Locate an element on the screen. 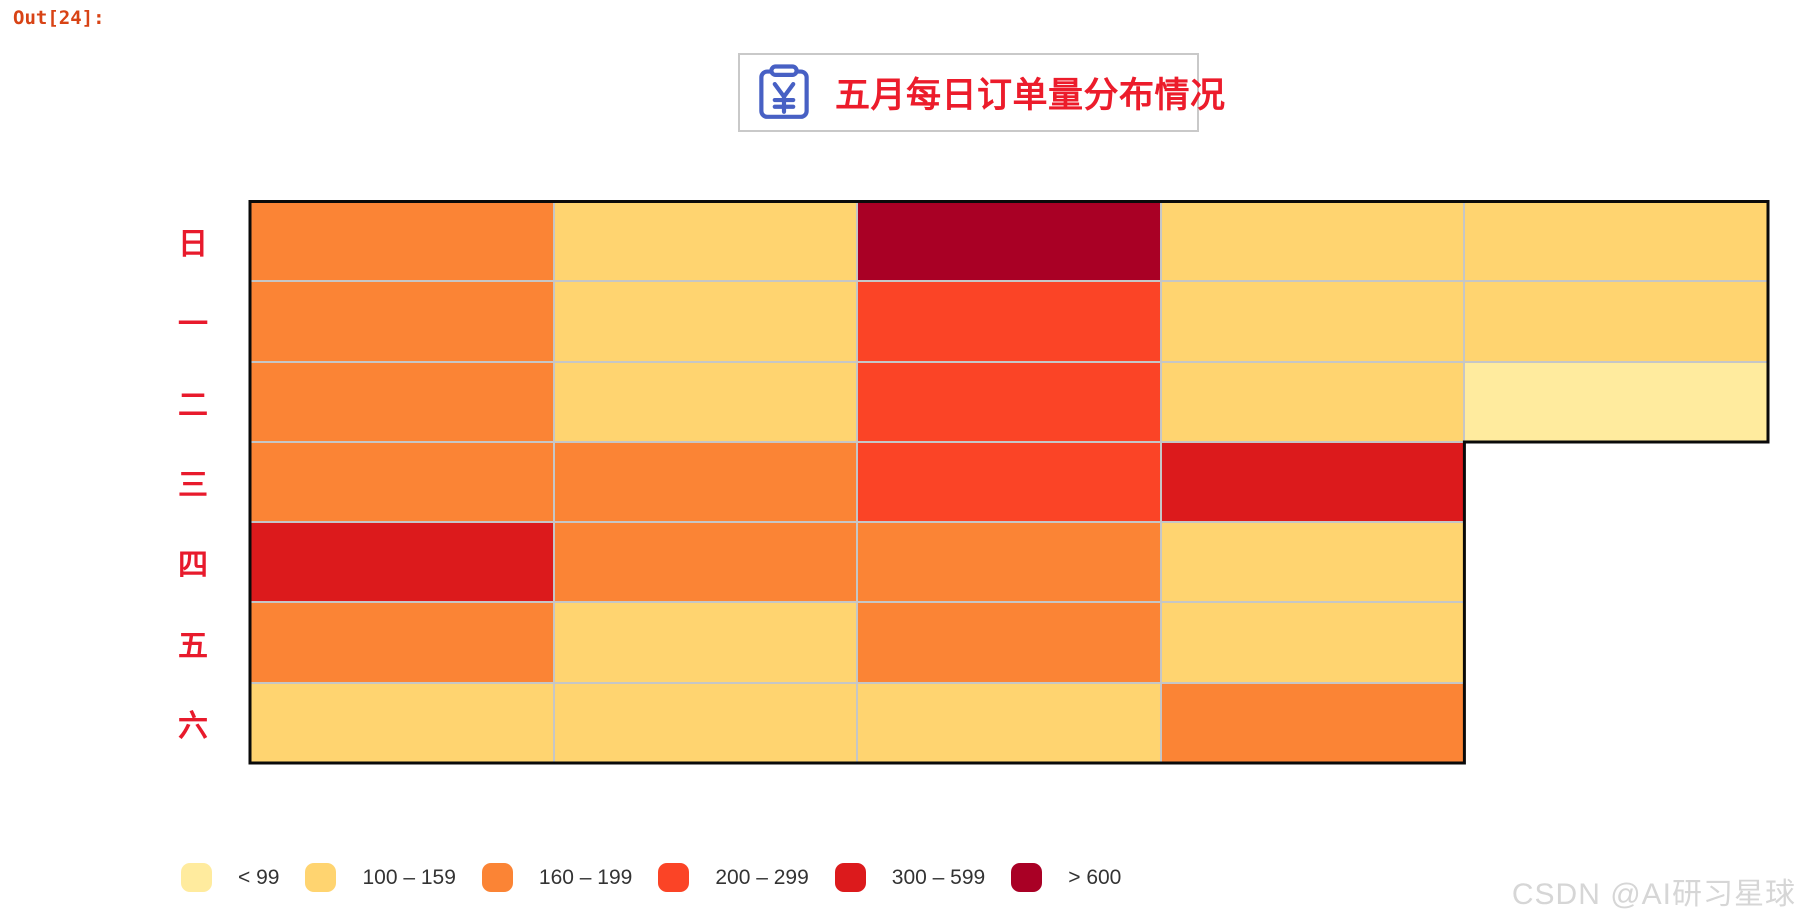 This screenshot has height=922, width=1804. legend-item: 100 – 159 is located at coordinates (380, 877).